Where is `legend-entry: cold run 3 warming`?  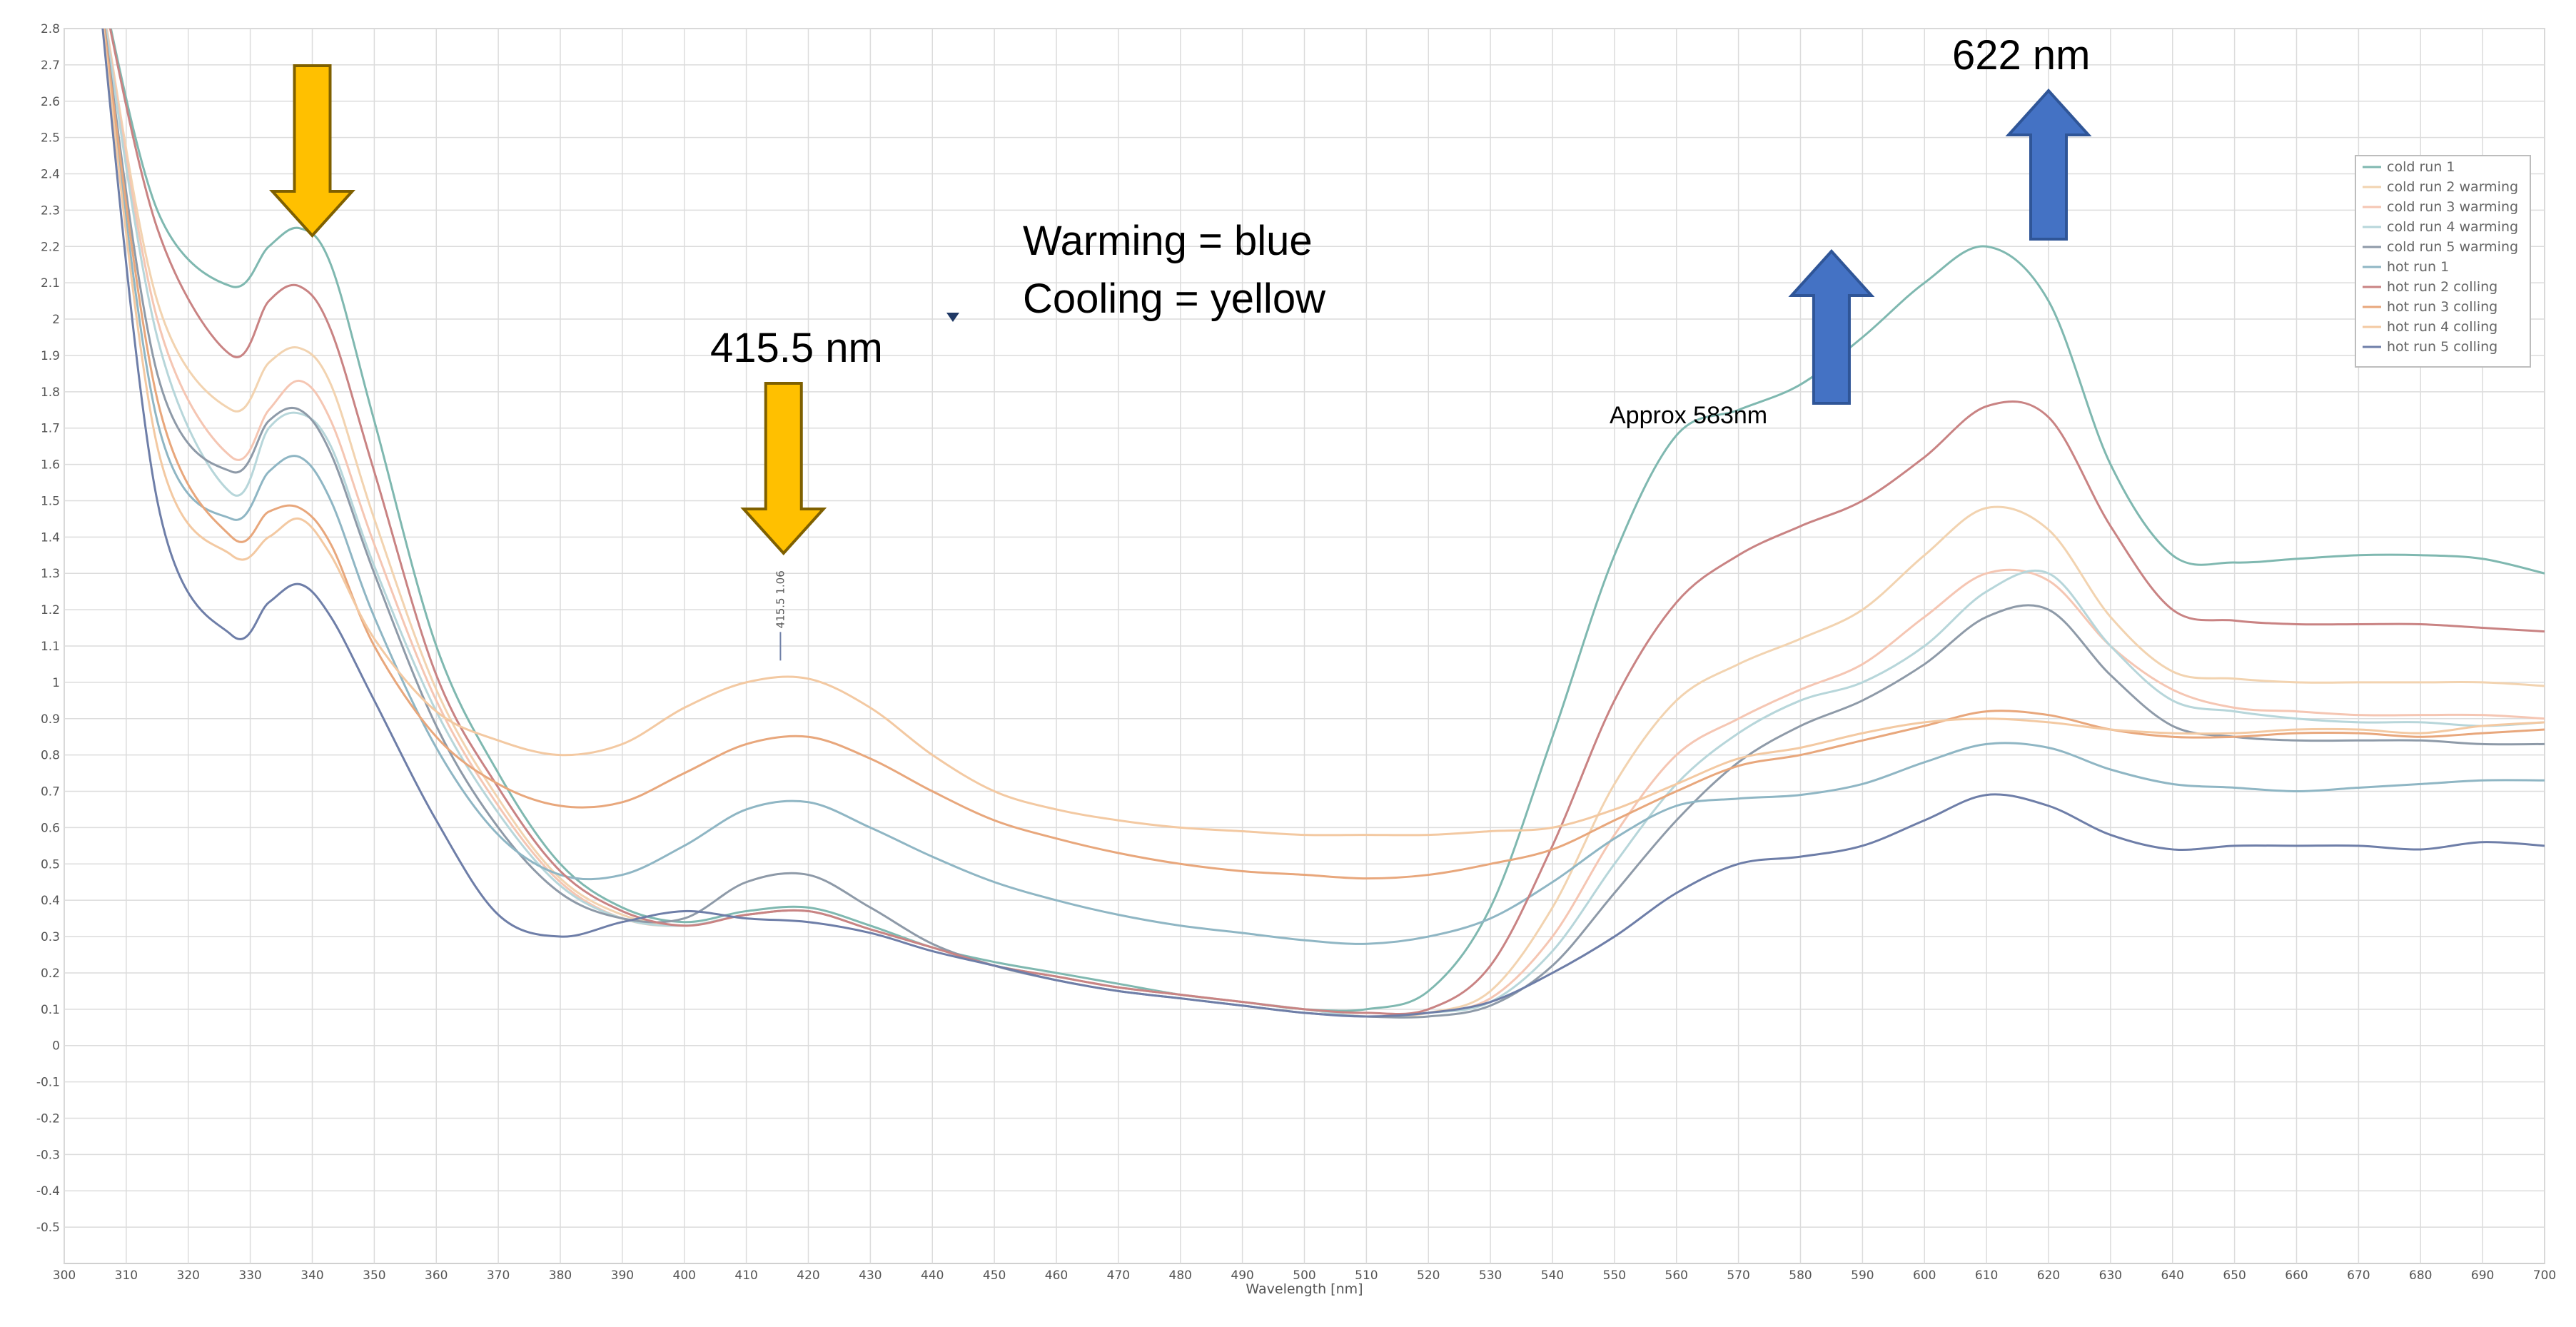 legend-entry: cold run 3 warming is located at coordinates (2452, 207).